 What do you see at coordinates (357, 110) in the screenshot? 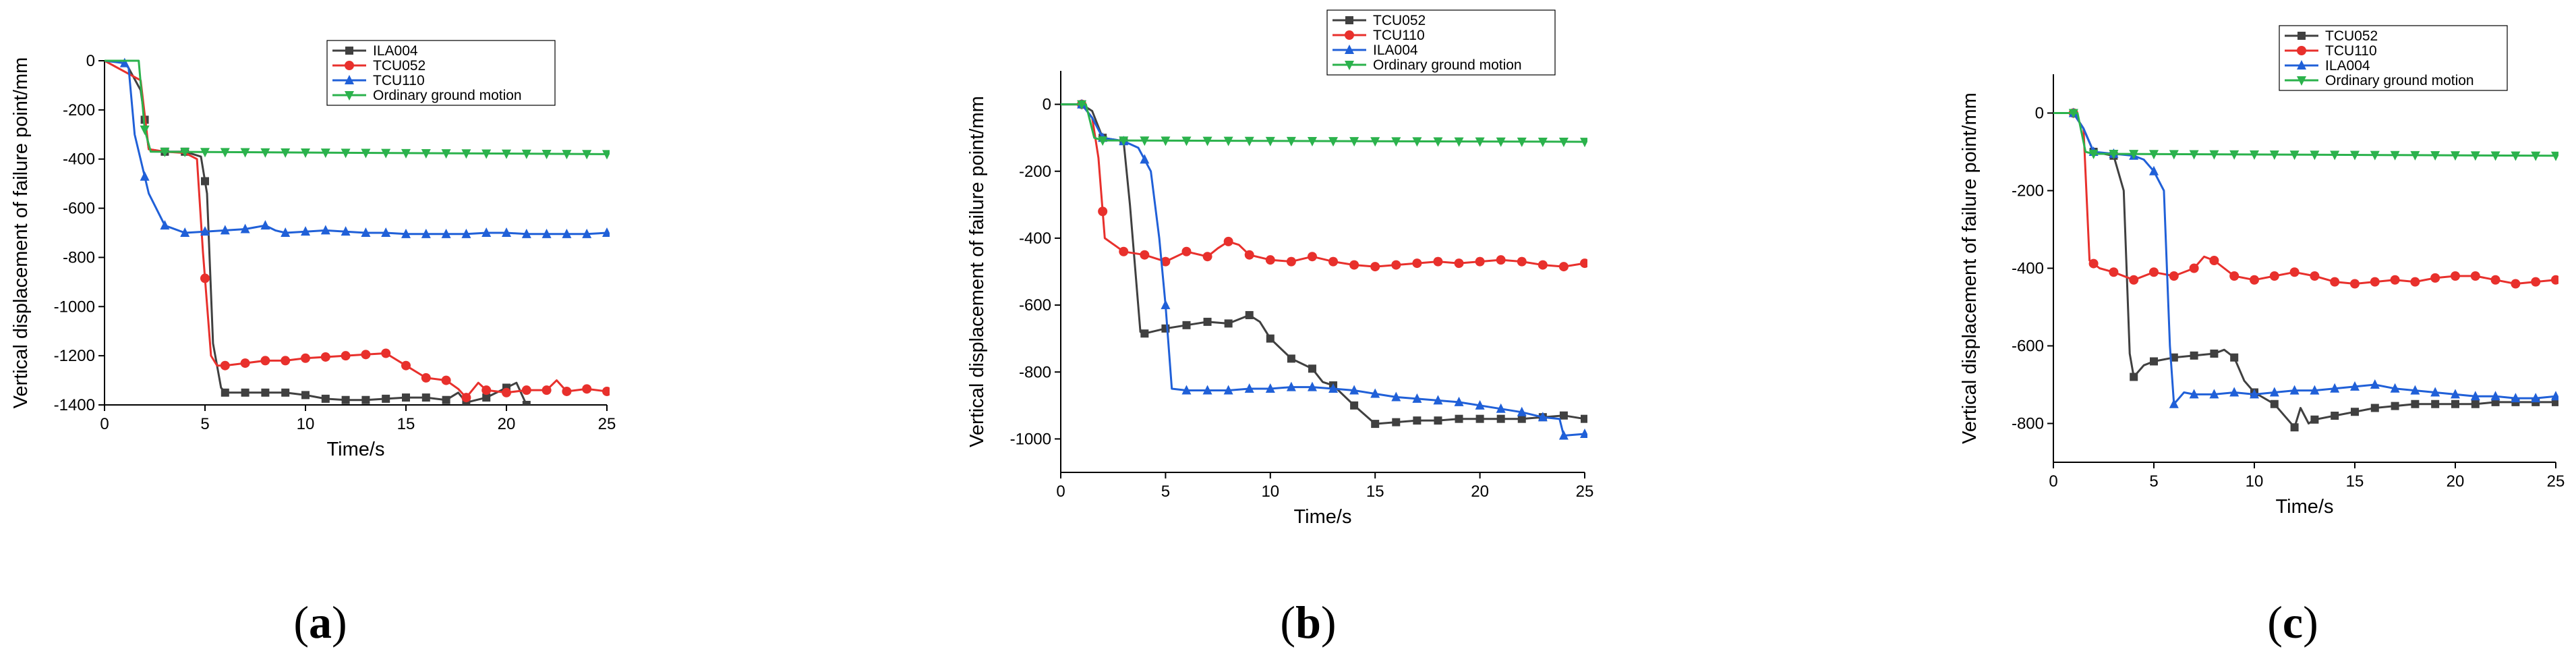
I see `series-ordinary-ground-motion` at bounding box center [357, 110].